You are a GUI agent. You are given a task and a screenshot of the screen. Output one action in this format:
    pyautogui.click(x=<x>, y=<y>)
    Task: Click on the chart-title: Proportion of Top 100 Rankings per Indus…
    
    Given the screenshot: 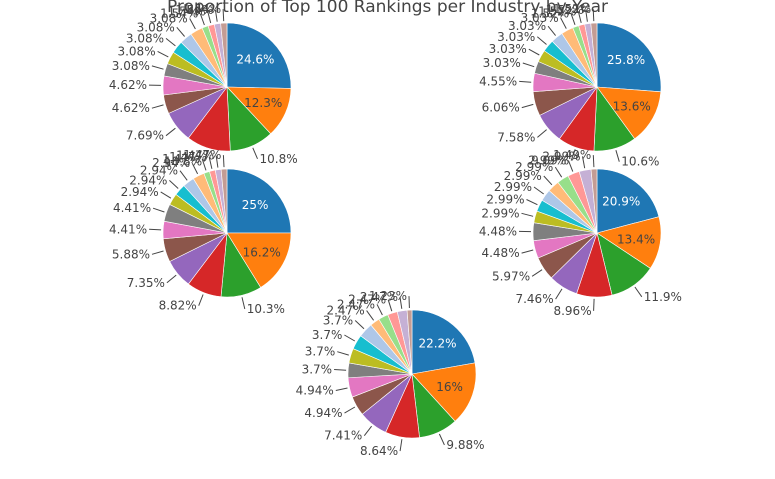 What is the action you would take?
    pyautogui.click(x=387, y=8)
    